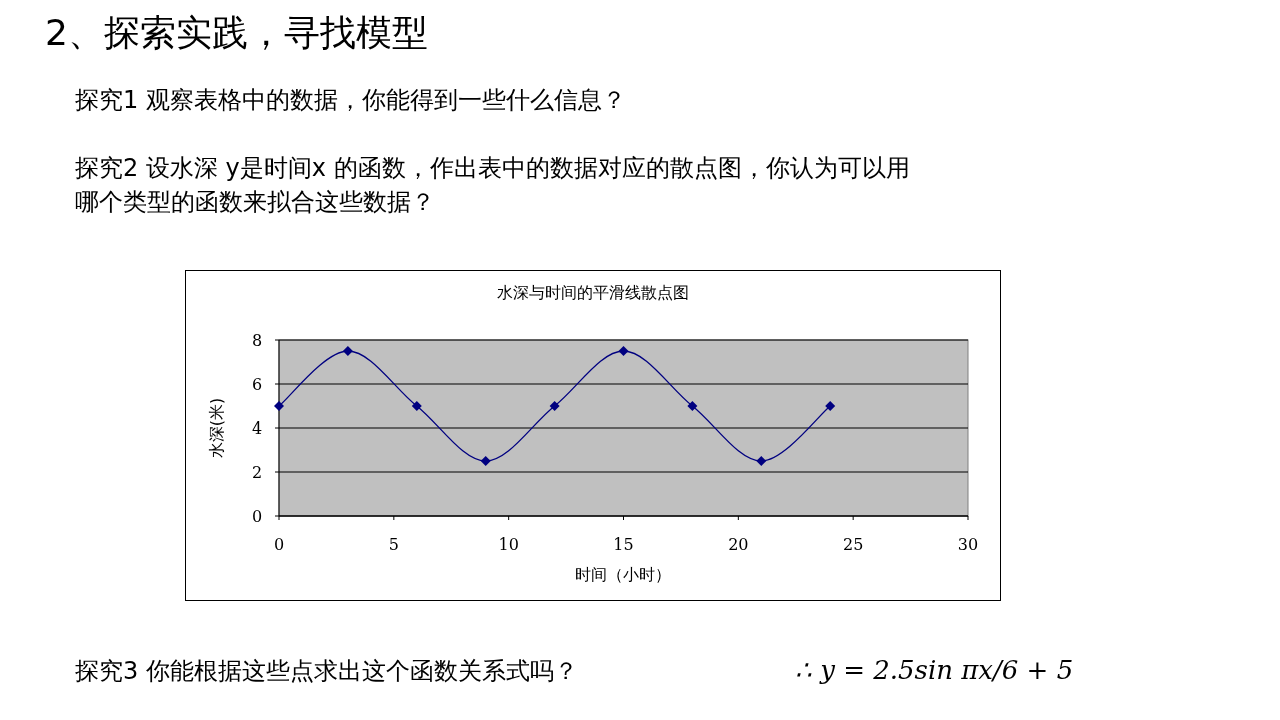  I want to click on x-tick-label: 5, so click(393, 544).